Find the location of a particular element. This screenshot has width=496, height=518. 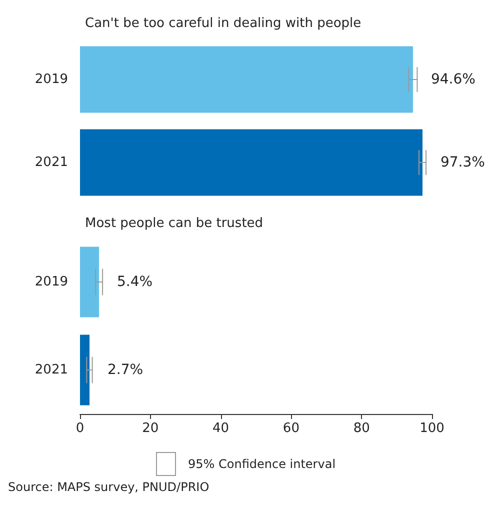

data-label: 94.6% is located at coordinates (453, 80).